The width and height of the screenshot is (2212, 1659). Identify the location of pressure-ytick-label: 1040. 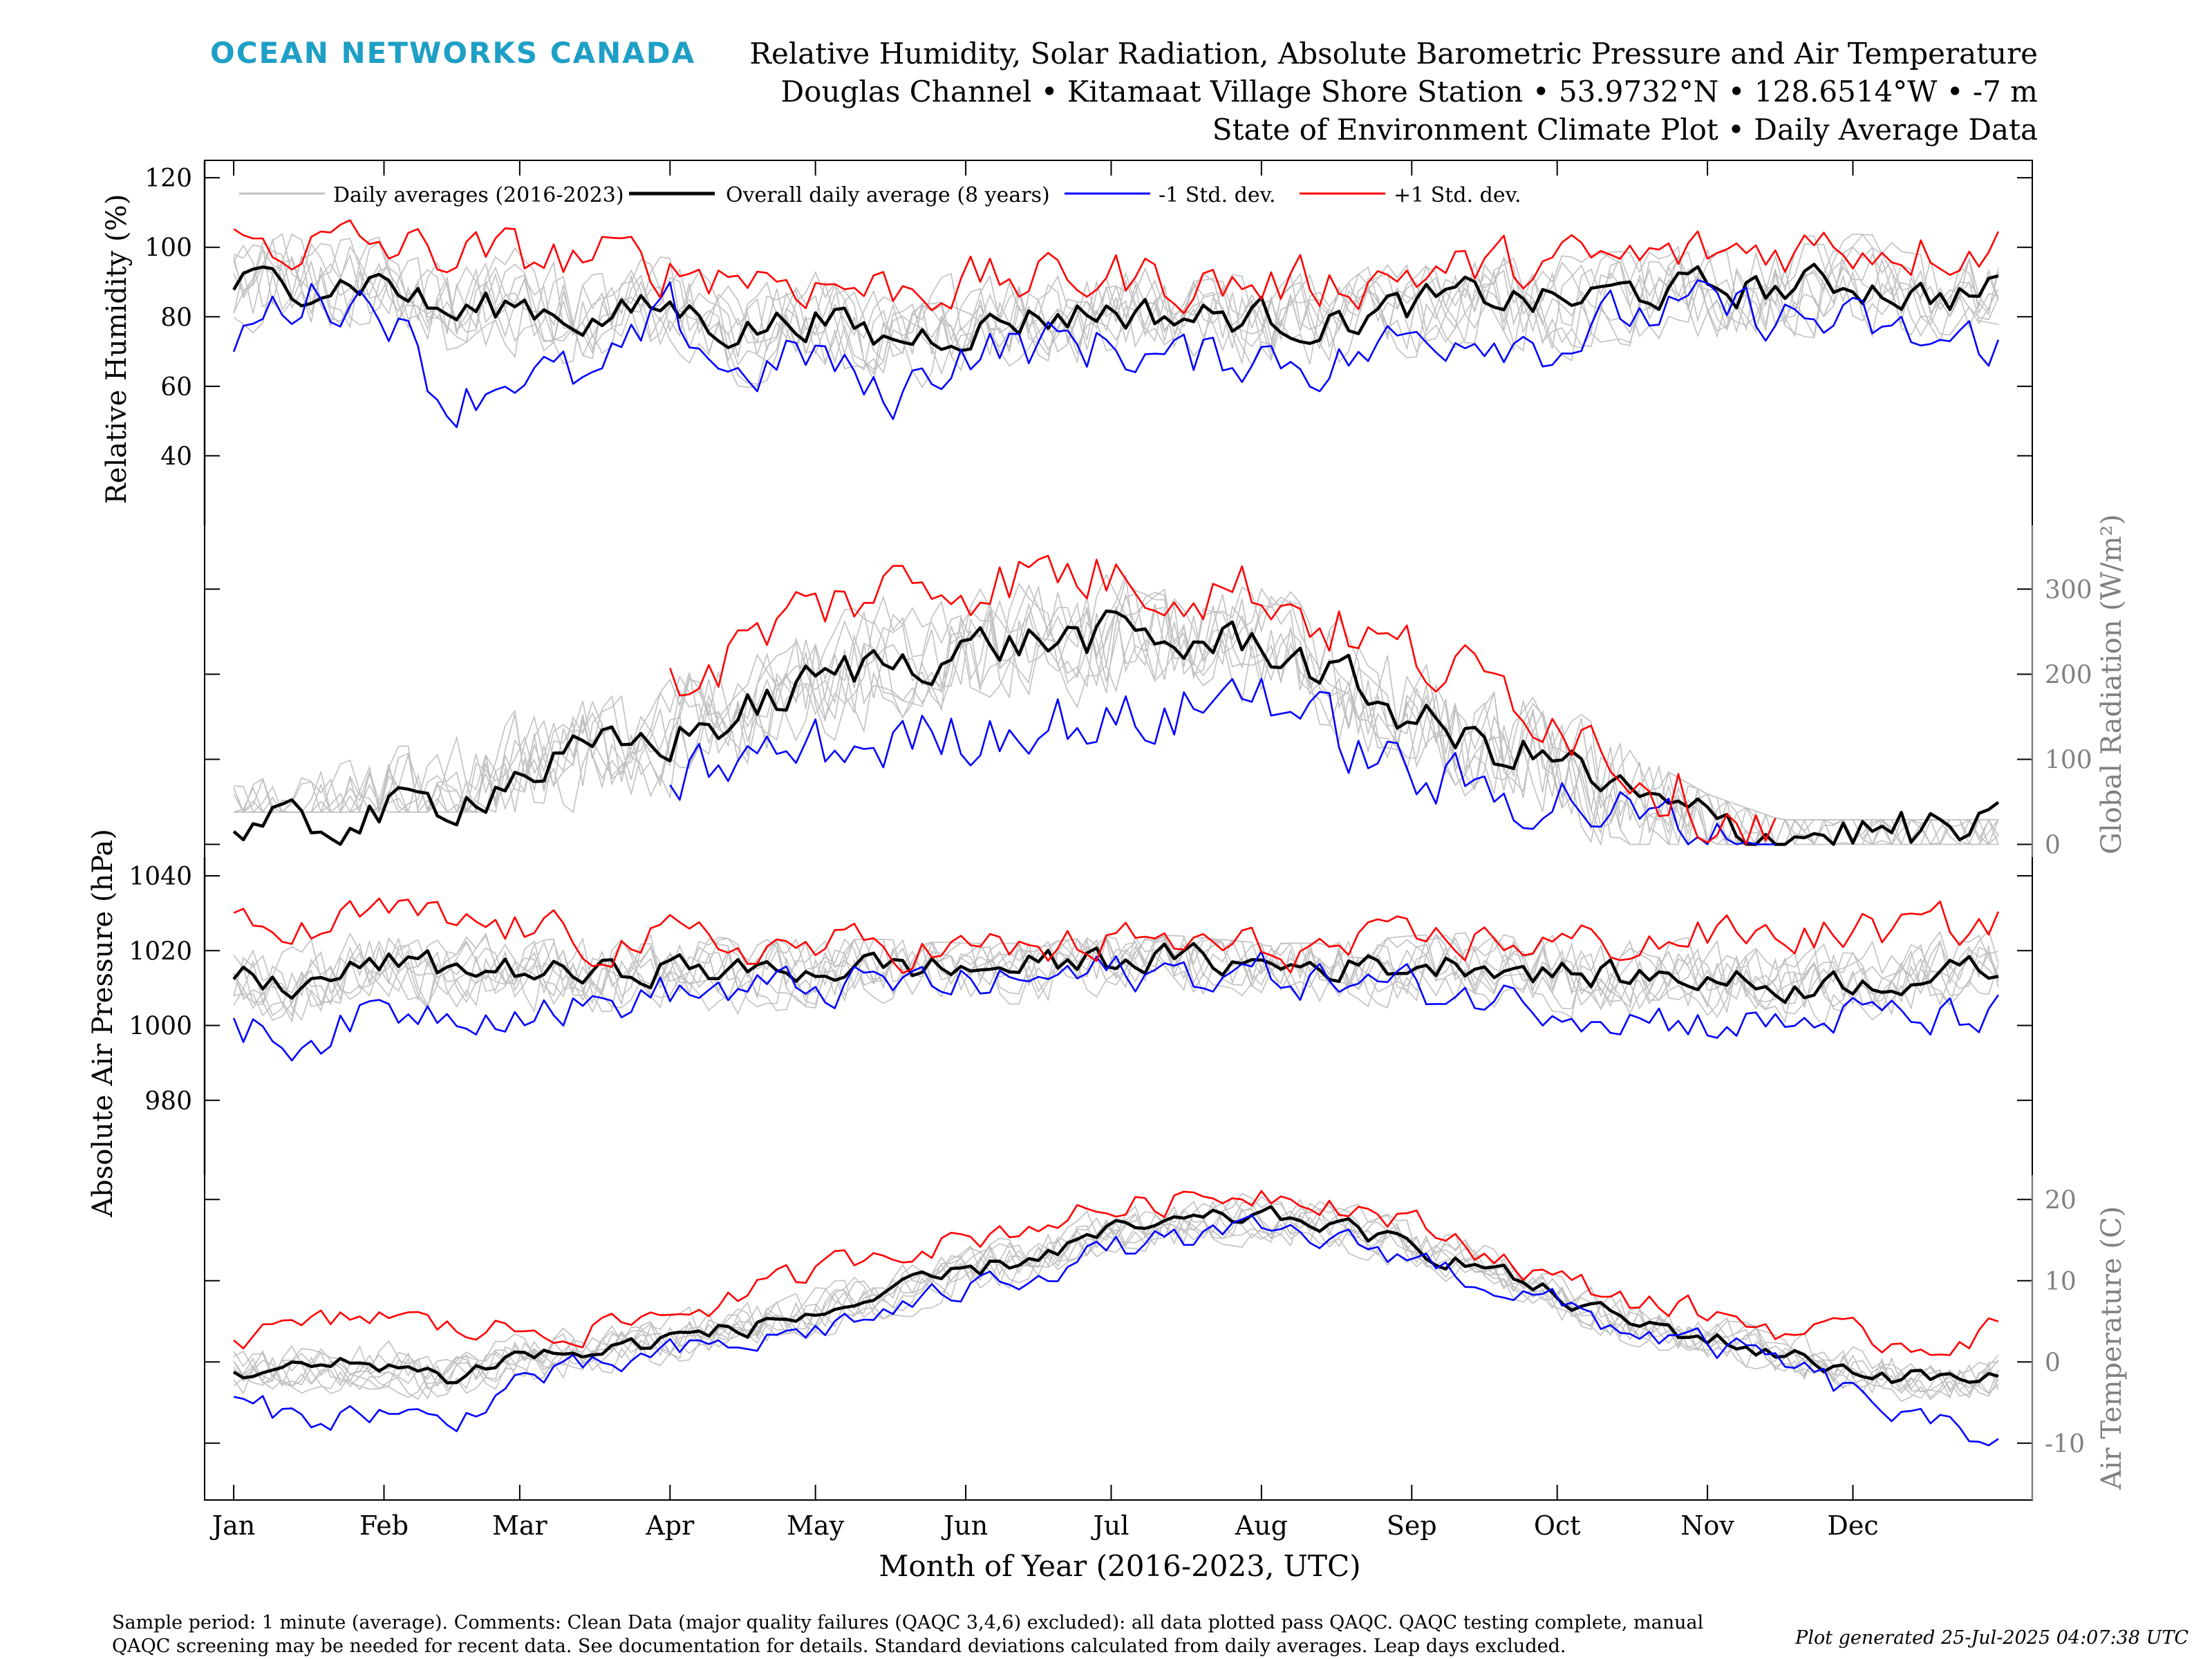
(160, 877).